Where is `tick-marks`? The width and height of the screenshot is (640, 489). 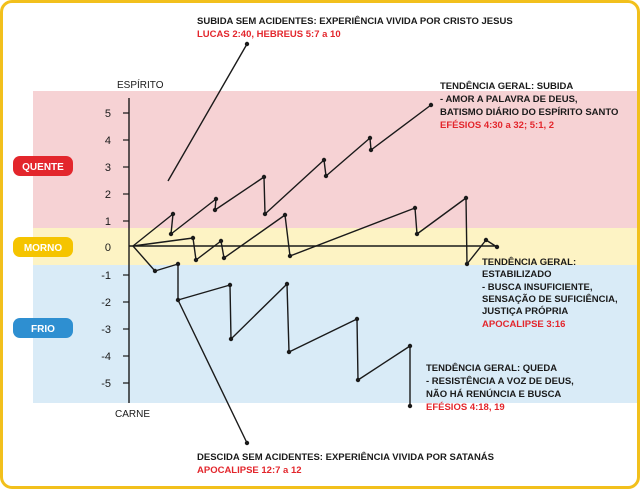 tick-marks is located at coordinates (126, 248).